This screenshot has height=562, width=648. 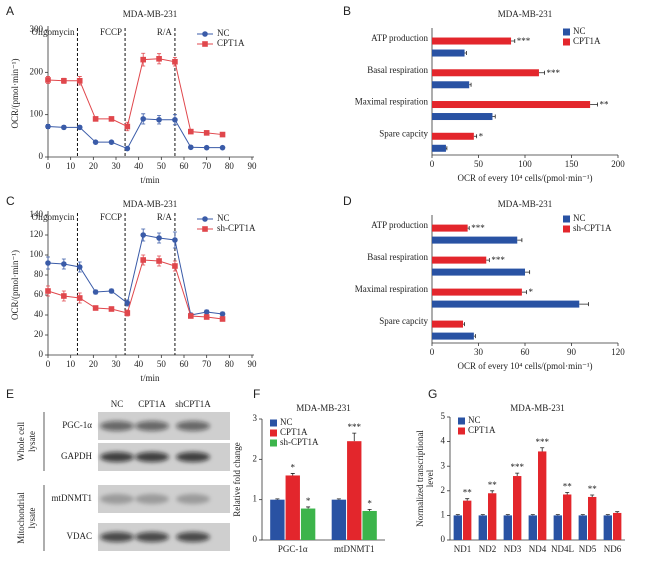 What do you see at coordinates (618, 164) in the screenshot?
I see `x-tick-label: 200` at bounding box center [618, 164].